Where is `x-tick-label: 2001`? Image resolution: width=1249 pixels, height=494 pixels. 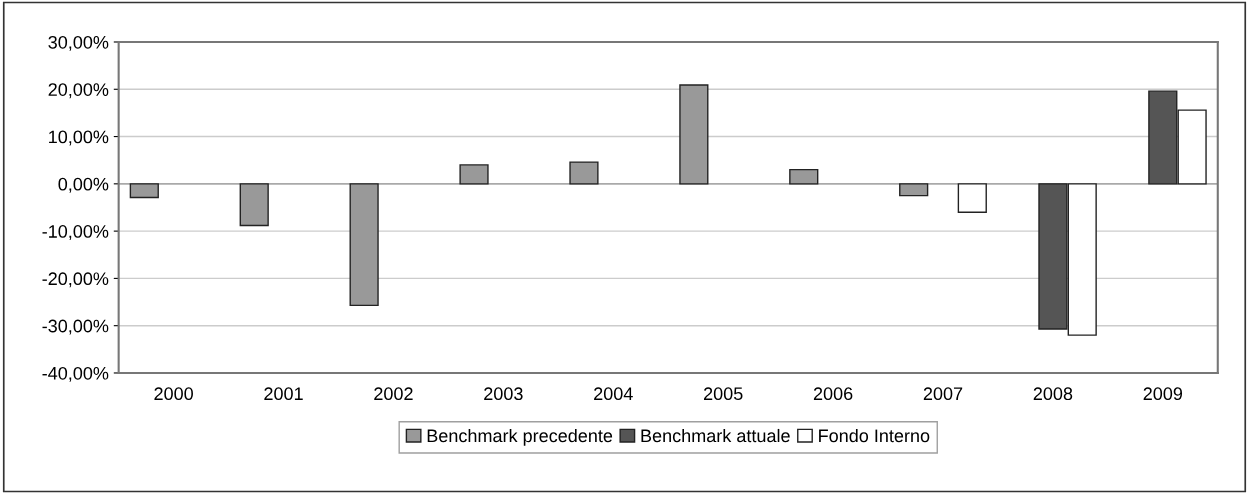
x-tick-label: 2001 is located at coordinates (283, 394).